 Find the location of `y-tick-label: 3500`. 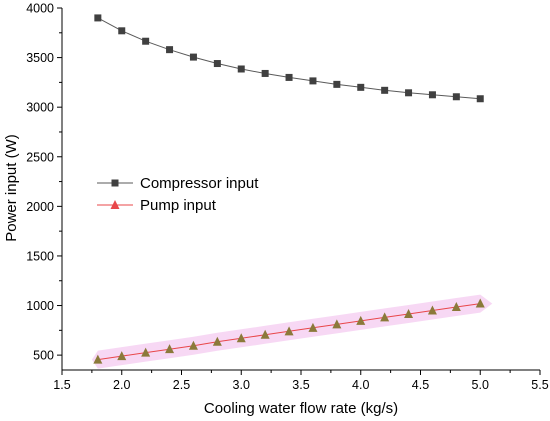

y-tick-label: 3500 is located at coordinates (40, 58).